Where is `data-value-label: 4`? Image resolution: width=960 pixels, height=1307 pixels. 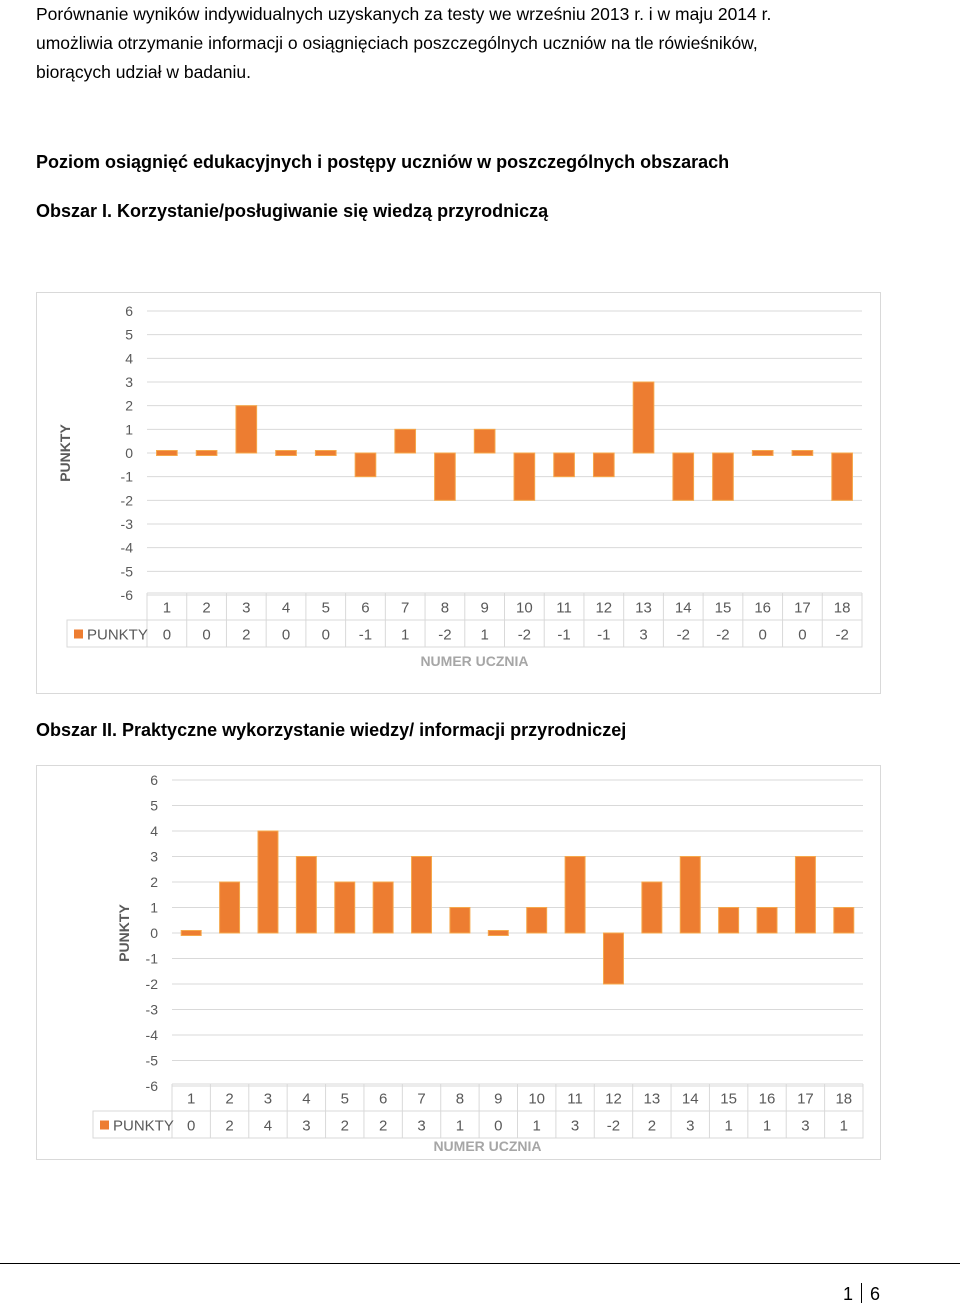 data-value-label: 4 is located at coordinates (268, 1126).